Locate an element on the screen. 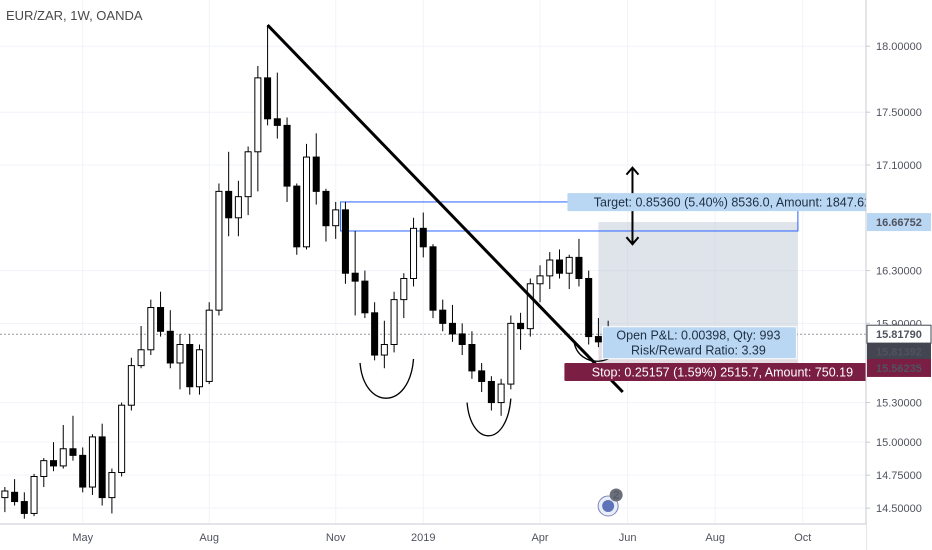 This screenshot has width=932, height=550. y-tick-label: 14.50000 is located at coordinates (899, 509).